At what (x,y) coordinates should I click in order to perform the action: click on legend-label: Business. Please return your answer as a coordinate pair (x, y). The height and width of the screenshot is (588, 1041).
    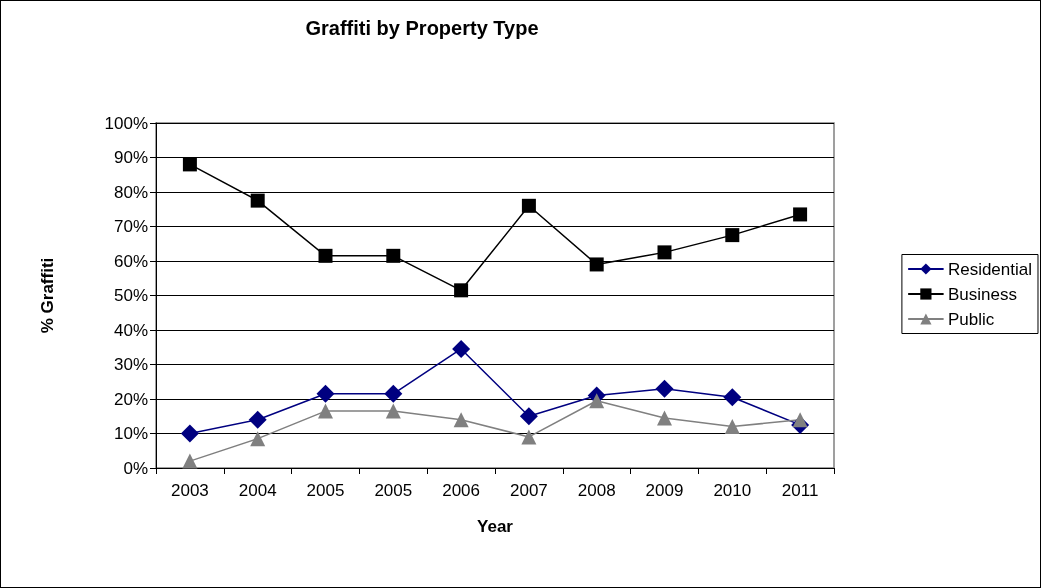
    Looking at the image, I should click on (982, 294).